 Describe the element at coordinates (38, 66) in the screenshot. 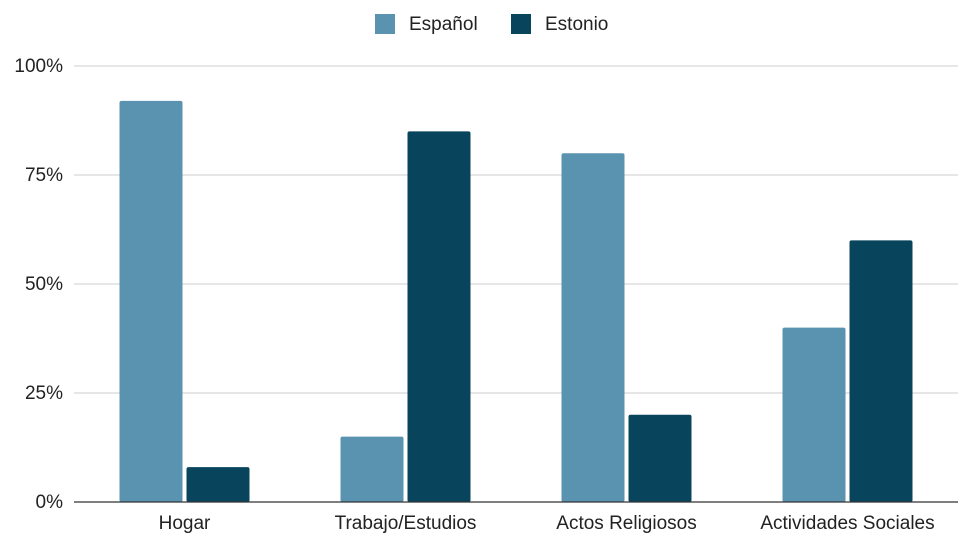

I see `y-tick-label: 100%` at that location.